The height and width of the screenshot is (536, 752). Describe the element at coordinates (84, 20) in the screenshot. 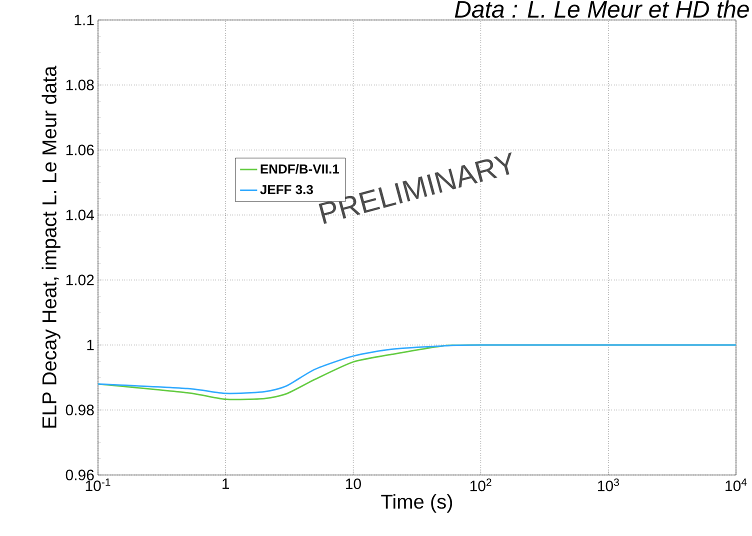

I see `y-tick-label: 1.1` at that location.